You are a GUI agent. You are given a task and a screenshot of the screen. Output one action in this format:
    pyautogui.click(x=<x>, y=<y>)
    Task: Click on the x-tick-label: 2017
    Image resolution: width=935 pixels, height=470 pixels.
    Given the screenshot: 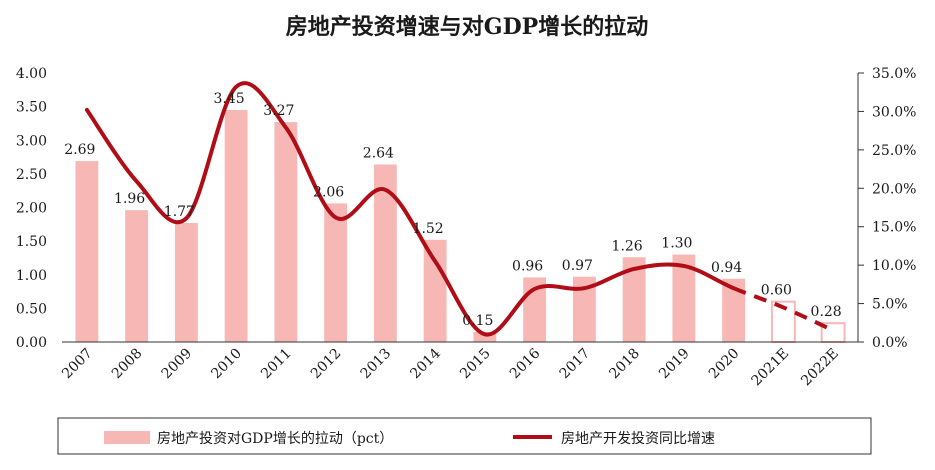 What is the action you would take?
    pyautogui.click(x=575, y=364)
    